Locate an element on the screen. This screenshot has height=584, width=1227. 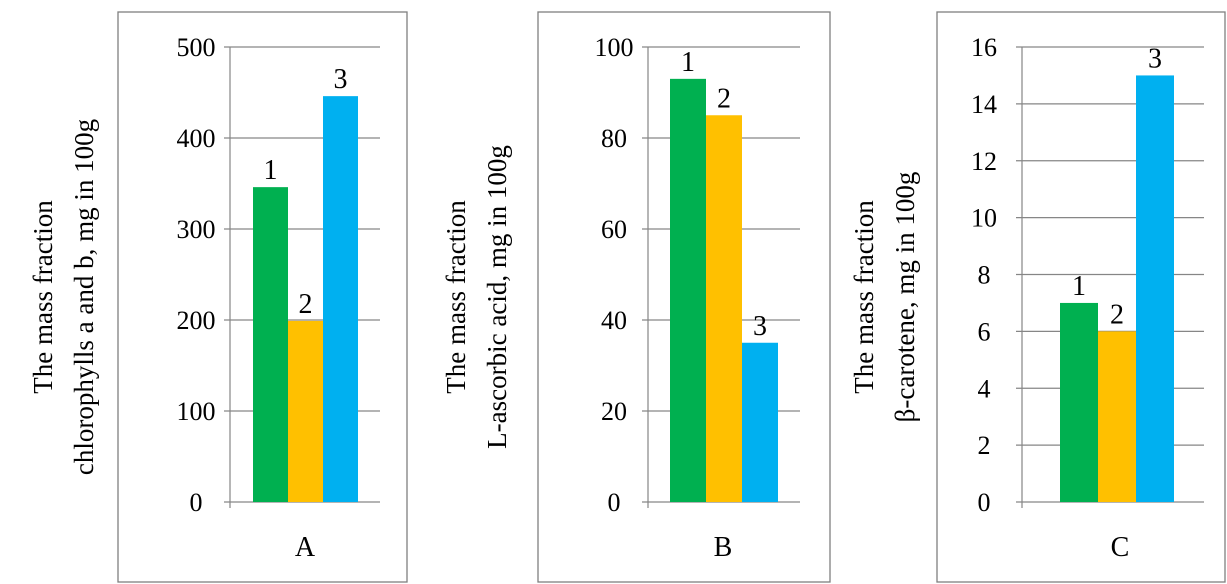
plot-area-b: 0 20 40 60 80 100 12 3 is located at coordinates (697, 275).